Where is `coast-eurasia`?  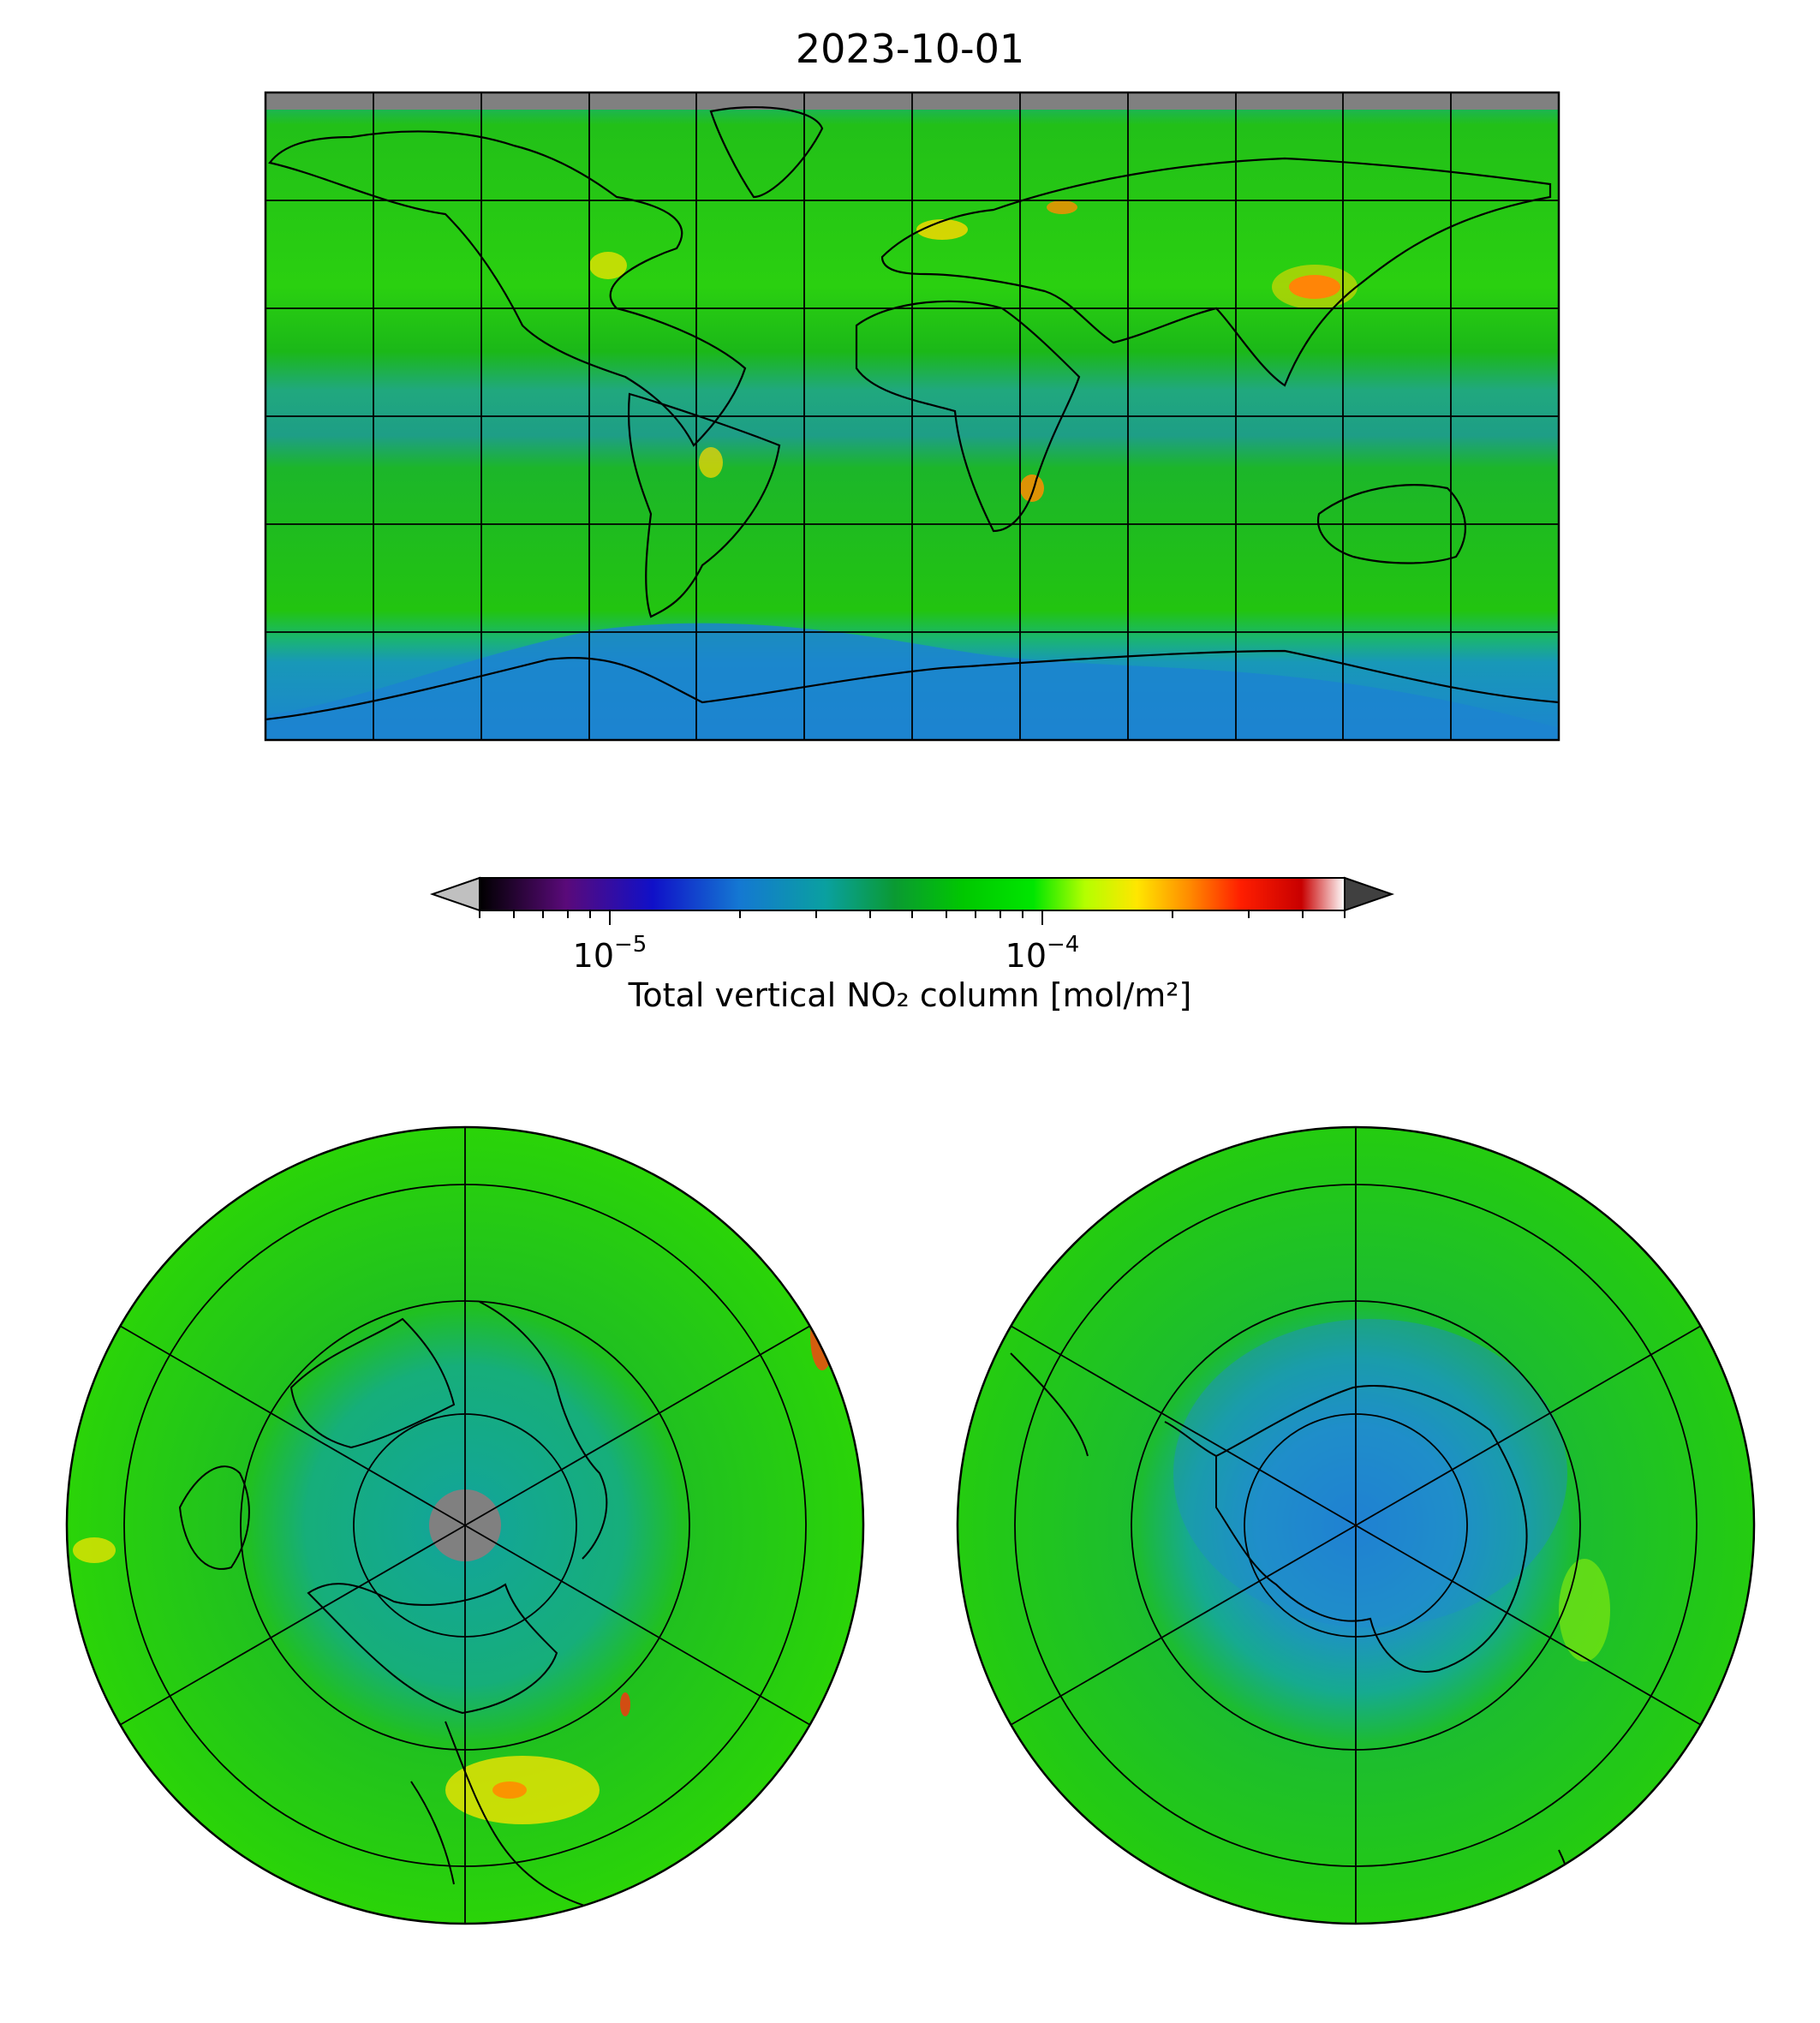
coast-eurasia is located at coordinates (1216, 272).